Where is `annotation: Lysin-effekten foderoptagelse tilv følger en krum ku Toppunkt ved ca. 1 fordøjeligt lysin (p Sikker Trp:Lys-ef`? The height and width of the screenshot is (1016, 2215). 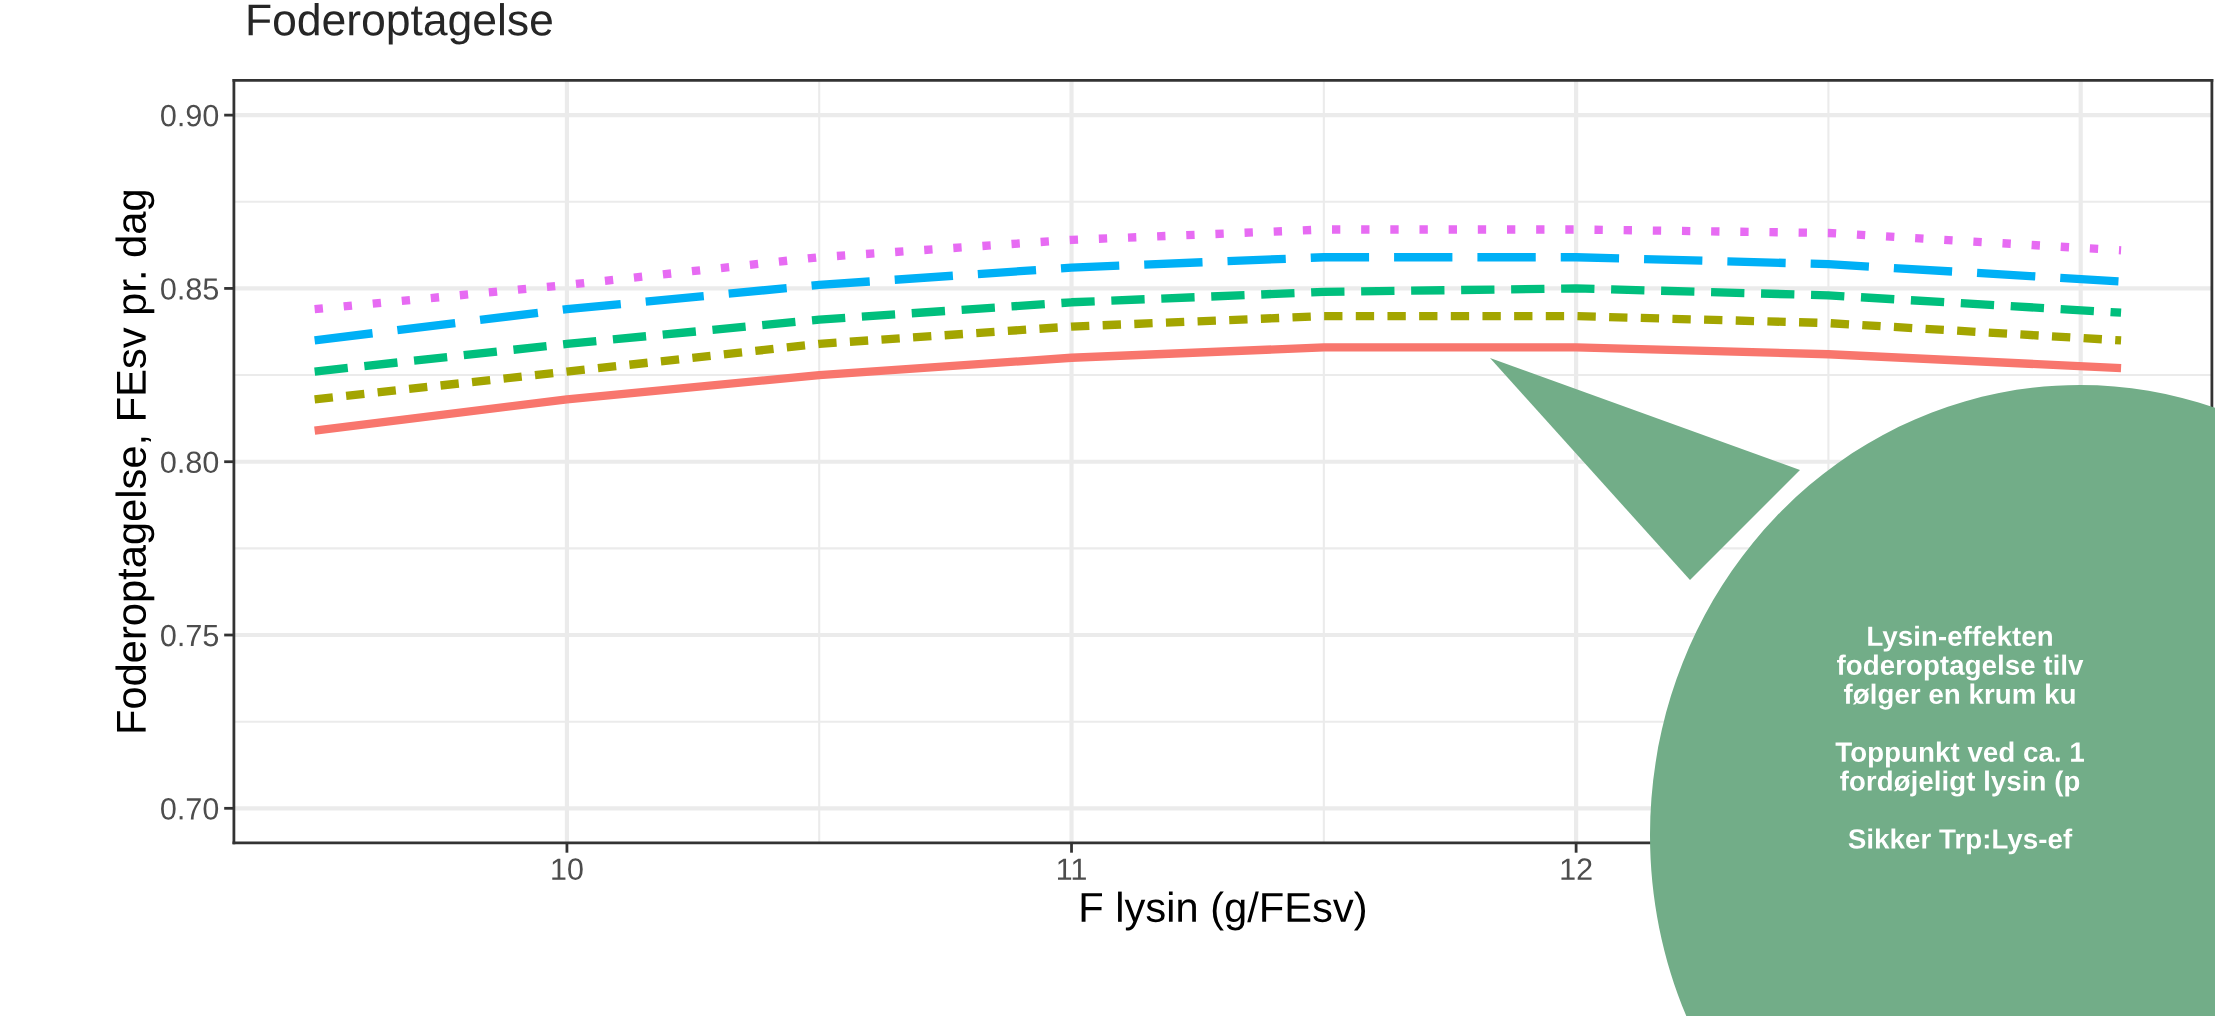 annotation: Lysin-effekten foderoptagelse tilv følger en krum ku Toppunkt ved ca. 1 fordøjeligt lysin (p Sikker Trp:Lys-ef is located at coordinates (1960, 740).